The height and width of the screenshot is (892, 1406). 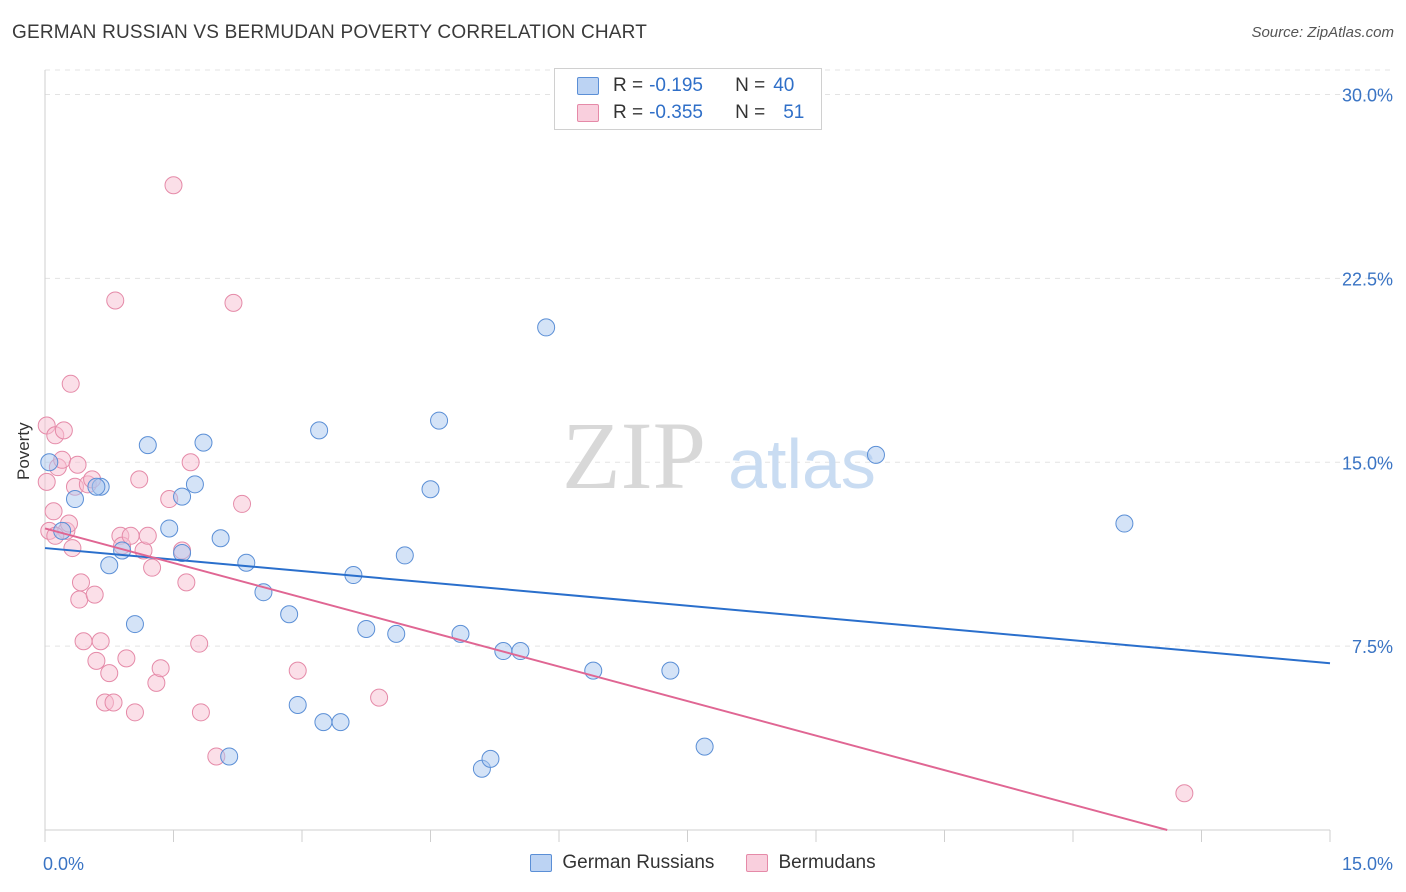 I want to click on legend-n-value: 51, so click(x=794, y=112).